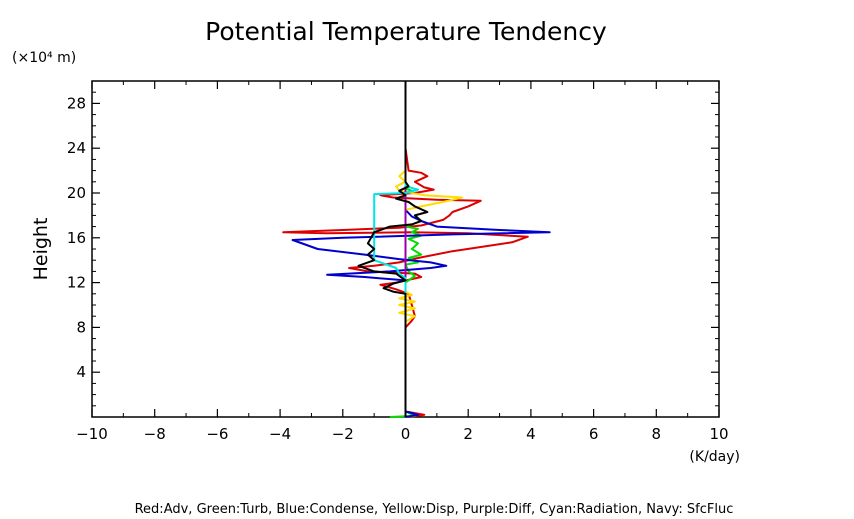 Image resolution: width=854 pixels, height=519 pixels. I want to click on x-tick-labels: −10 −8 −6 −4 −2 0 2 4 6 8 10, so click(402, 434).